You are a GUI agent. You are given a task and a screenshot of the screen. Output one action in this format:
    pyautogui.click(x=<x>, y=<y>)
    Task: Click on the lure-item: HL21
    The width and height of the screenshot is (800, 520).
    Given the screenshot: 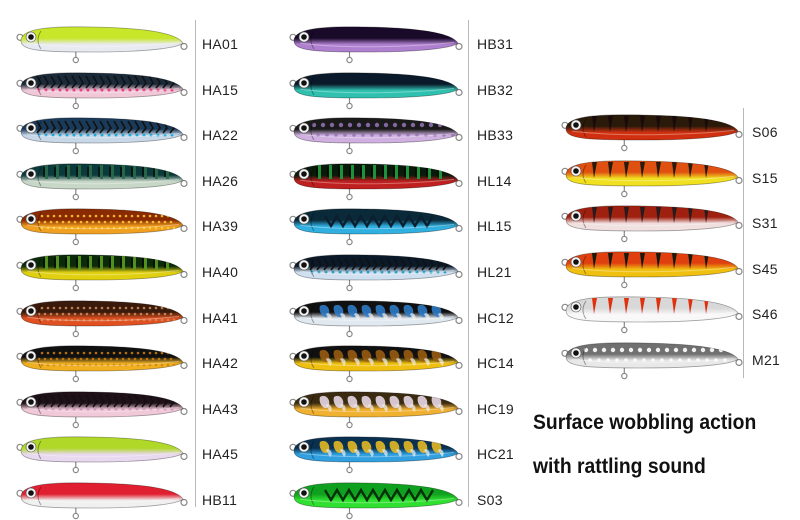 What is the action you would take?
    pyautogui.click(x=405, y=271)
    